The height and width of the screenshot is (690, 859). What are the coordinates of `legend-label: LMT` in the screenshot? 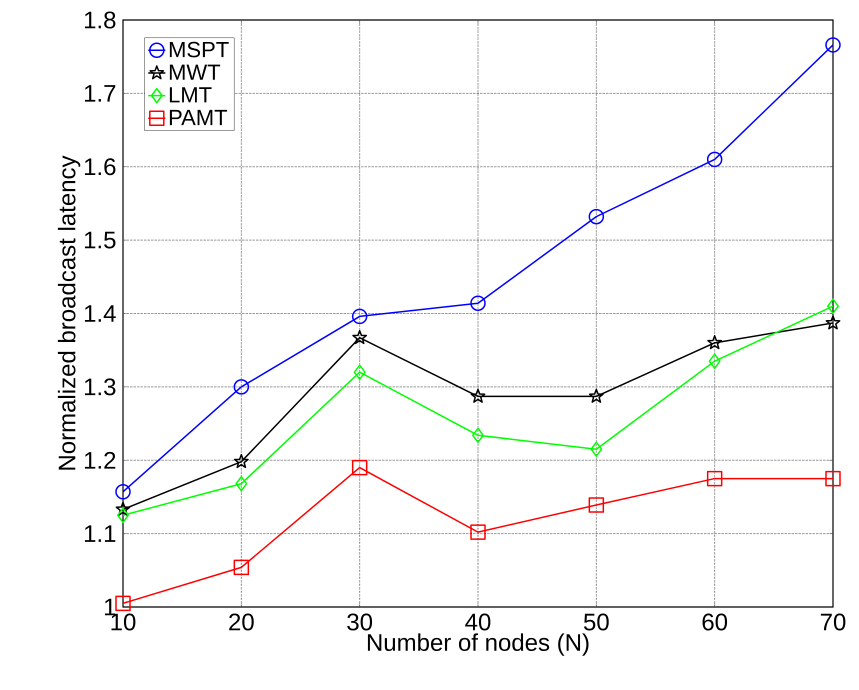 It's located at (191, 94).